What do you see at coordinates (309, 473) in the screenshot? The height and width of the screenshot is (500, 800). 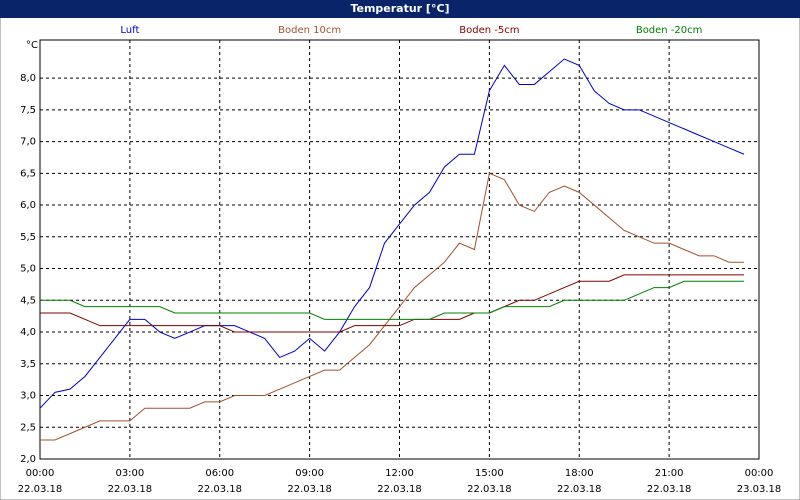 I see `x-tick-label: 09:00` at bounding box center [309, 473].